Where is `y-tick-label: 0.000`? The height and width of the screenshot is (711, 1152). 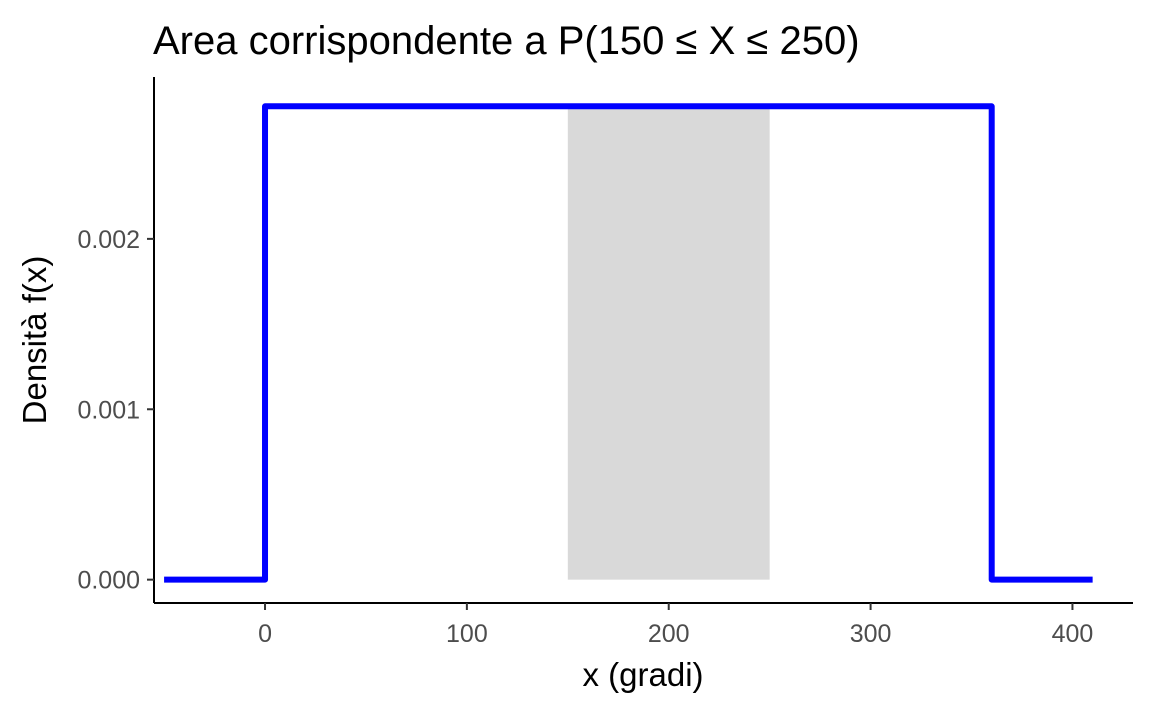 y-tick-label: 0.000 is located at coordinates (108, 581).